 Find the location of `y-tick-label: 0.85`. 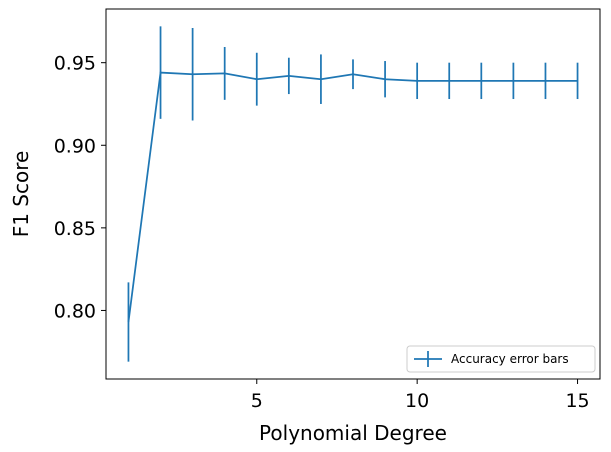

y-tick-label: 0.85 is located at coordinates (75, 229).